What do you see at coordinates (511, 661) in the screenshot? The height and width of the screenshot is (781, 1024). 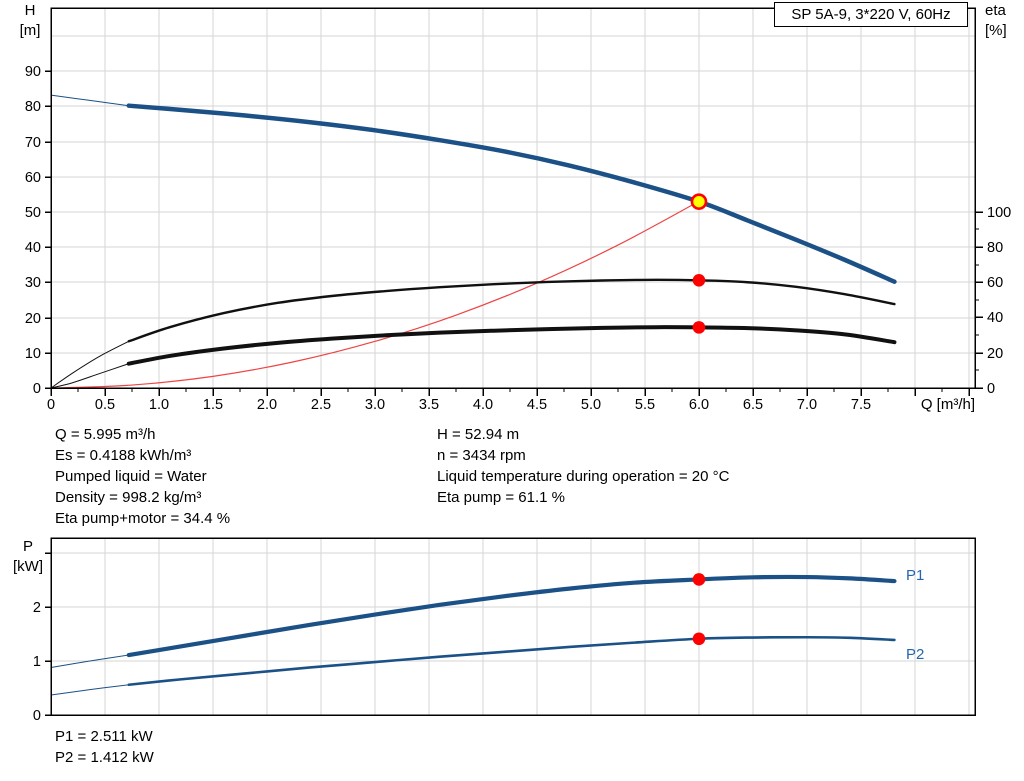 I see `series-p2-curve` at bounding box center [511, 661].